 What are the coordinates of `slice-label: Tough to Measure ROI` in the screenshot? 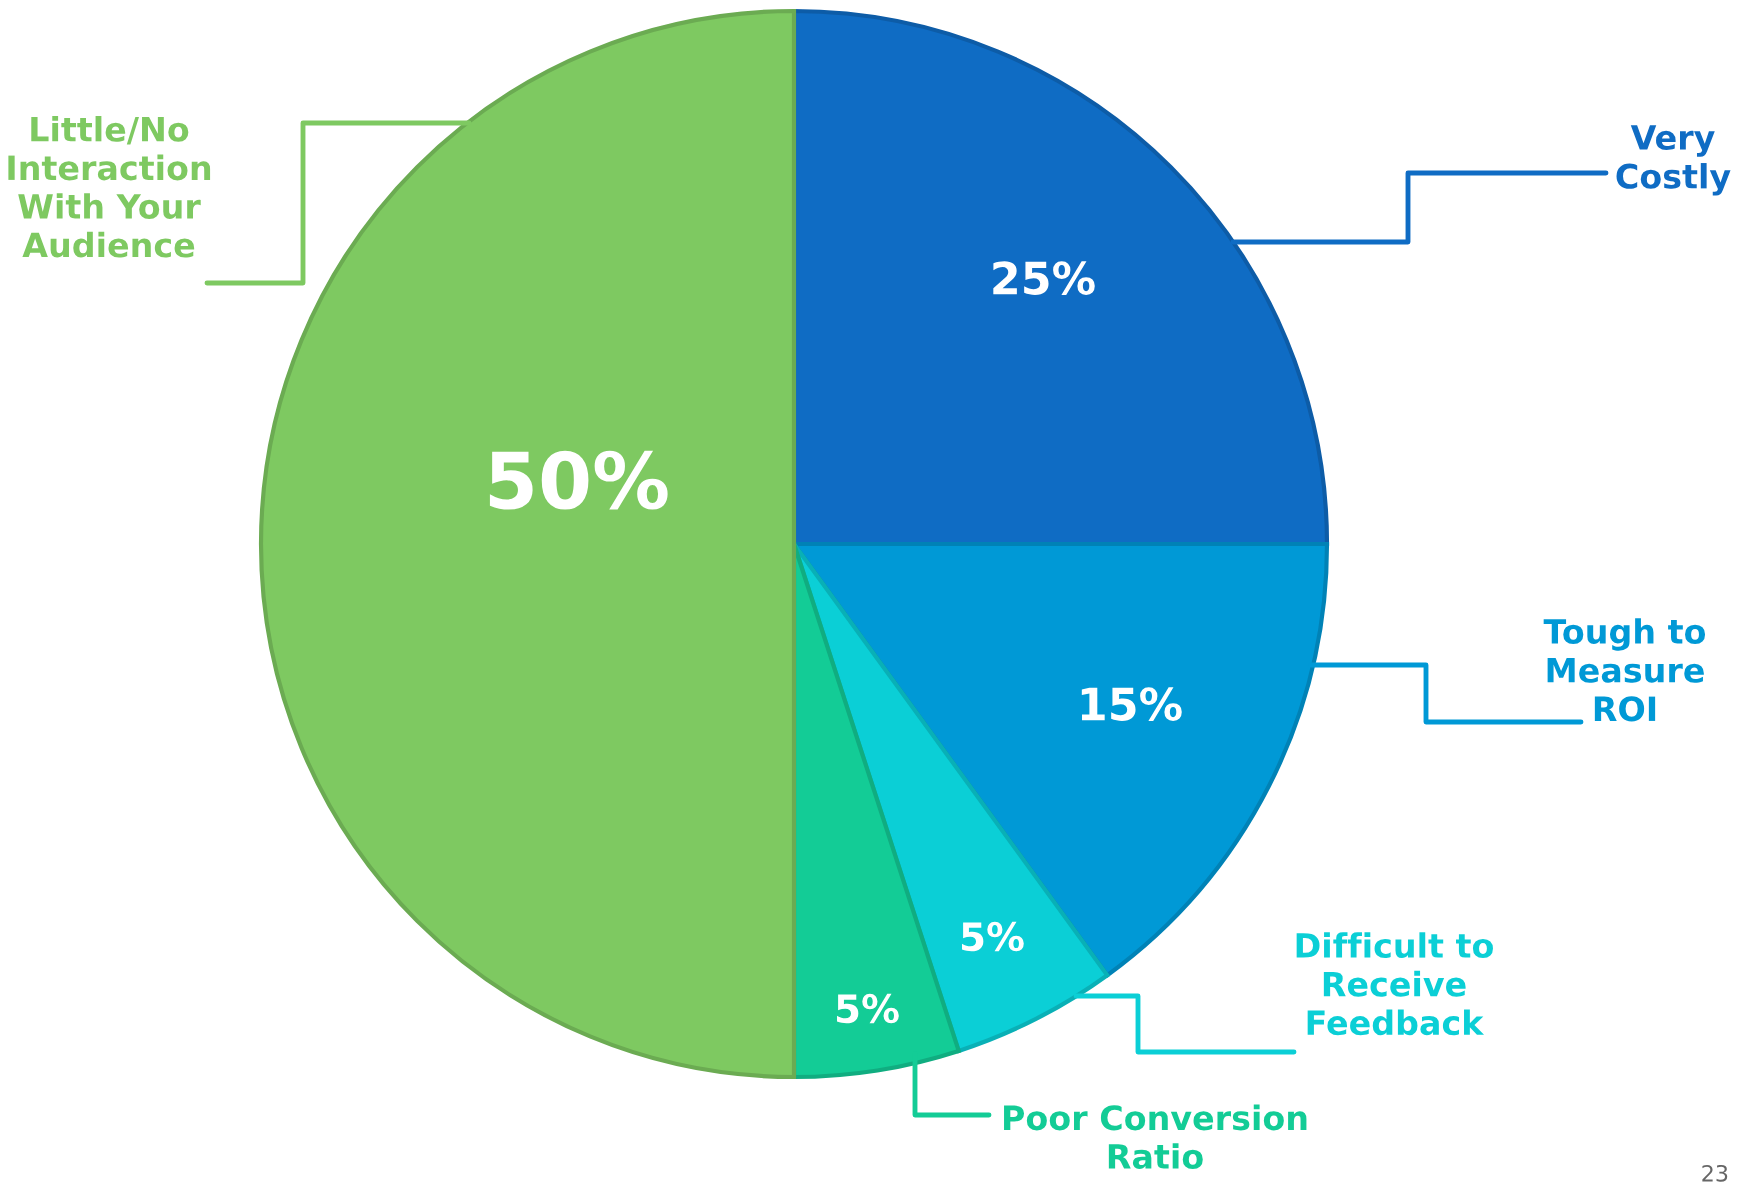 It's located at (1624, 670).